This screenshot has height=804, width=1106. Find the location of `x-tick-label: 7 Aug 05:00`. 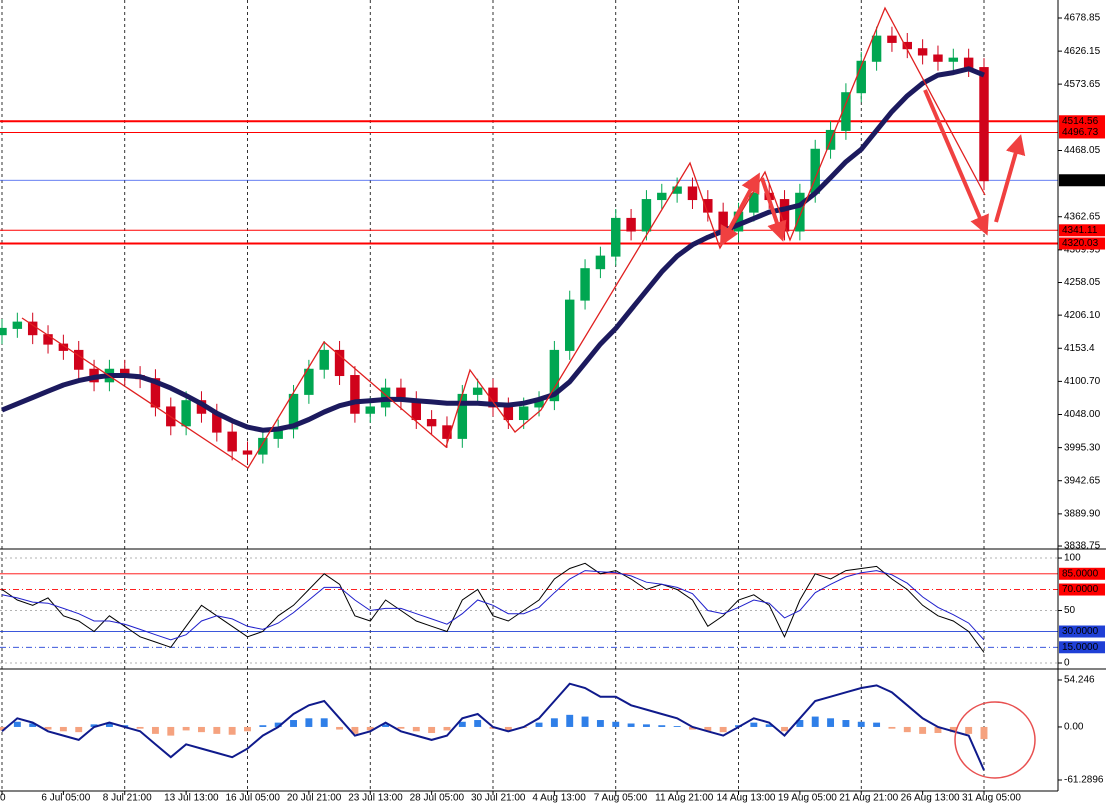

x-tick-label: 7 Aug 05:00 is located at coordinates (621, 798).